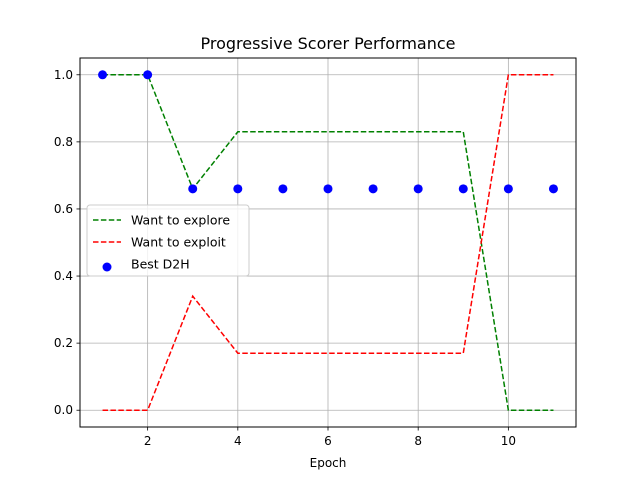 The width and height of the screenshot is (640, 480). What do you see at coordinates (63, 209) in the screenshot?
I see `y-tick-label: 0.6` at bounding box center [63, 209].